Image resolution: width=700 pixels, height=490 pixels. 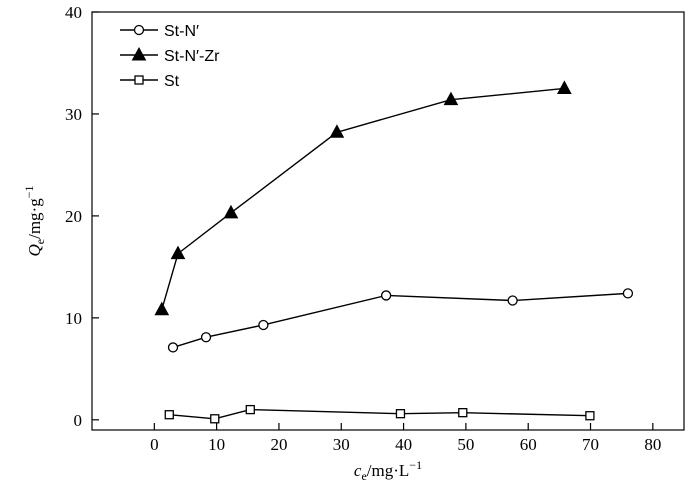 I want to click on legend-label: St-N′-Zr, so click(x=192, y=56).